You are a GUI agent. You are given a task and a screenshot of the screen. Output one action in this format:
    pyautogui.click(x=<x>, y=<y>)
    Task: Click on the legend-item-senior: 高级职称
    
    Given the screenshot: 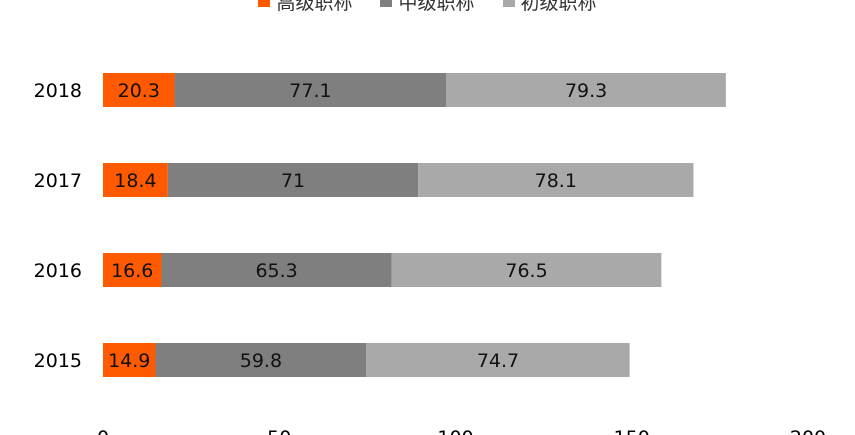 What is the action you would take?
    pyautogui.click(x=305, y=7)
    